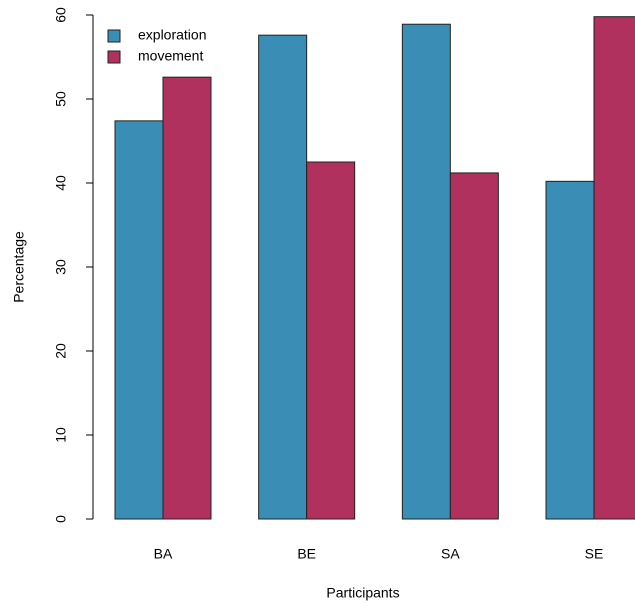 The width and height of the screenshot is (635, 603). What do you see at coordinates (61, 351) in the screenshot?
I see `y-tick-label: 20` at bounding box center [61, 351].